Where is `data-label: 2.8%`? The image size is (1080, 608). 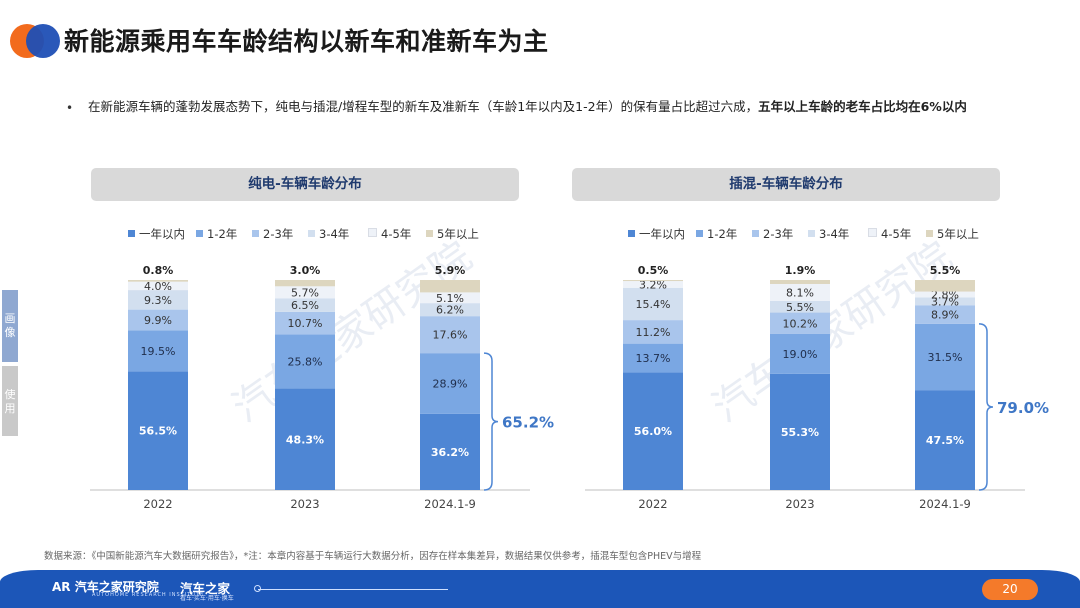
data-label: 2.8% is located at coordinates (945, 295).